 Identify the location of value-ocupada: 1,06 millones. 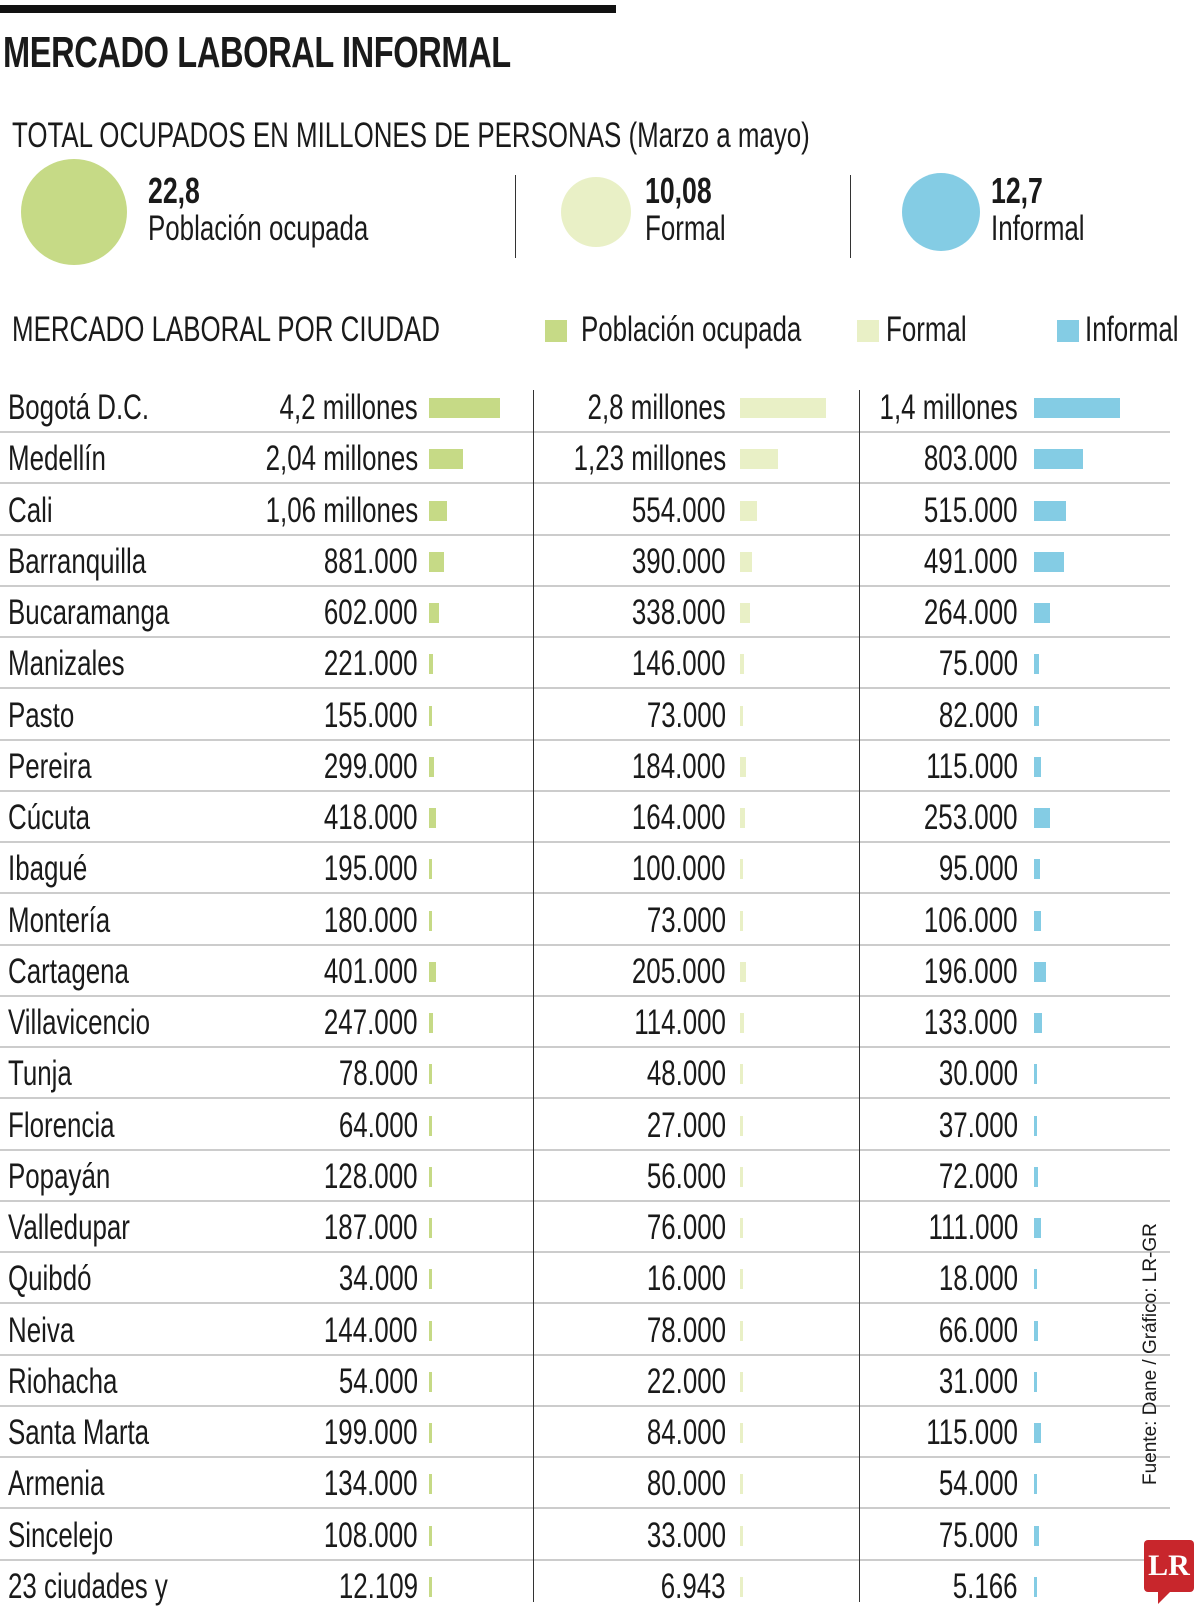
(341, 510).